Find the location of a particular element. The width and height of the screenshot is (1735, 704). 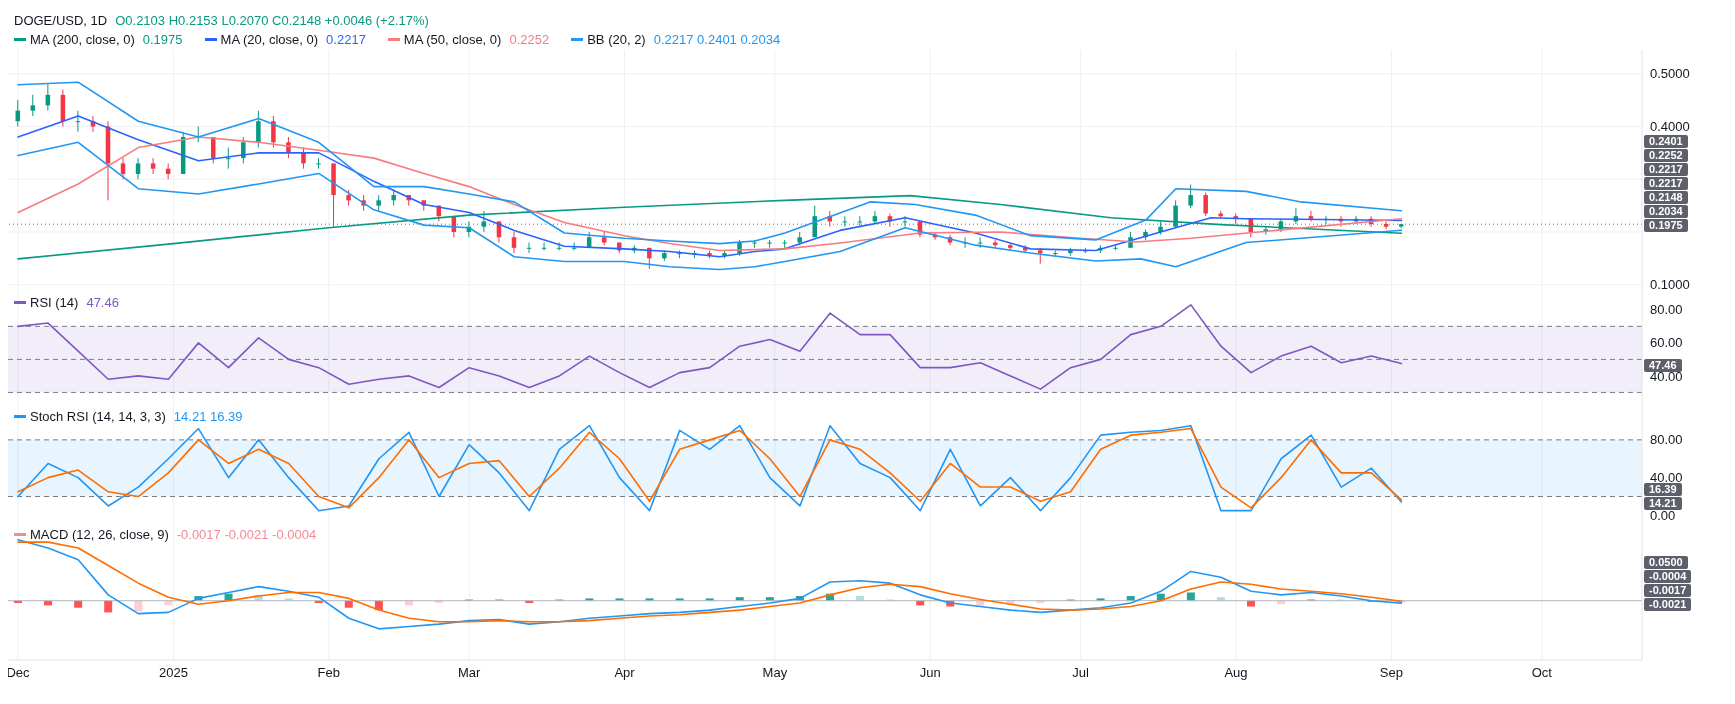

y-tick-label: 0.5000 is located at coordinates (1670, 74).